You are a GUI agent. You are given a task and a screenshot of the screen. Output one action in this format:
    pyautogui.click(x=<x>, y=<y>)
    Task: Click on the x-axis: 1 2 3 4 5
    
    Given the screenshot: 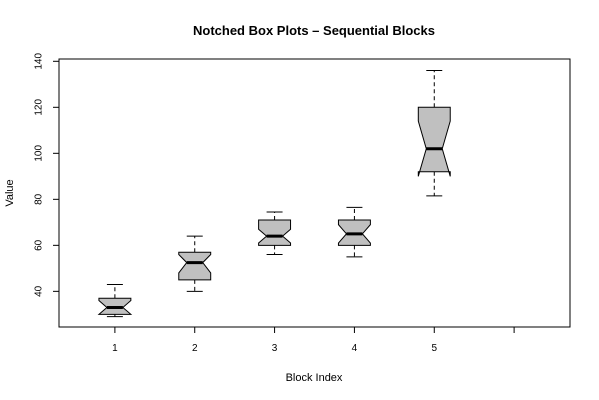 What is the action you would take?
    pyautogui.click(x=313, y=340)
    